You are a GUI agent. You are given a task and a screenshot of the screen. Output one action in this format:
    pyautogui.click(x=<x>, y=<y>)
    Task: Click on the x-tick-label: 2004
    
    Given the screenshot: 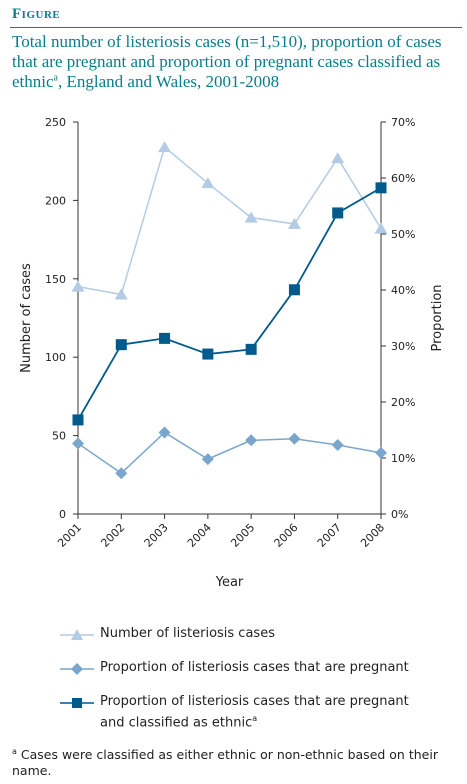 What is the action you would take?
    pyautogui.click(x=199, y=535)
    